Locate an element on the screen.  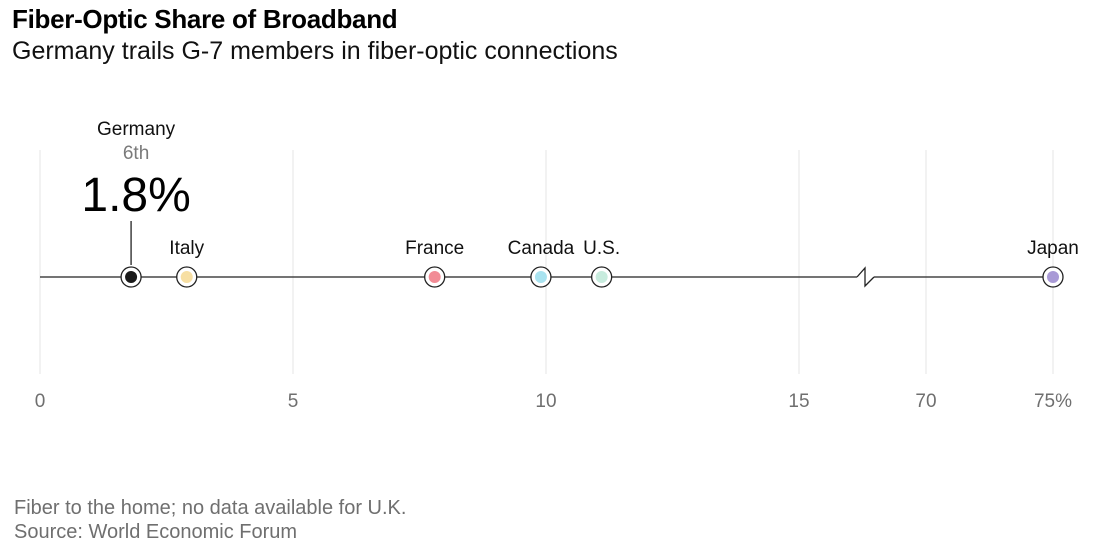
point-label: France is located at coordinates (434, 248).